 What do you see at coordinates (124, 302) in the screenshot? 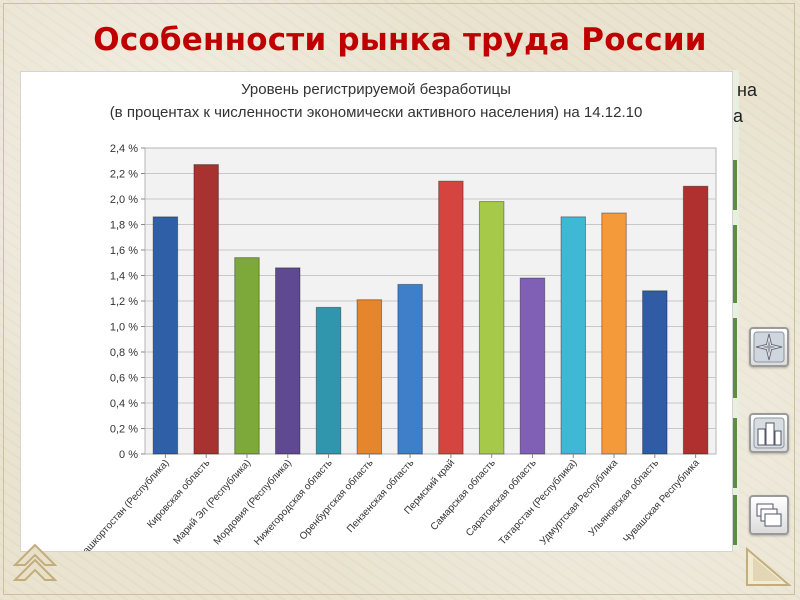
I see `y-tick-label: 1,2 %` at bounding box center [124, 302].